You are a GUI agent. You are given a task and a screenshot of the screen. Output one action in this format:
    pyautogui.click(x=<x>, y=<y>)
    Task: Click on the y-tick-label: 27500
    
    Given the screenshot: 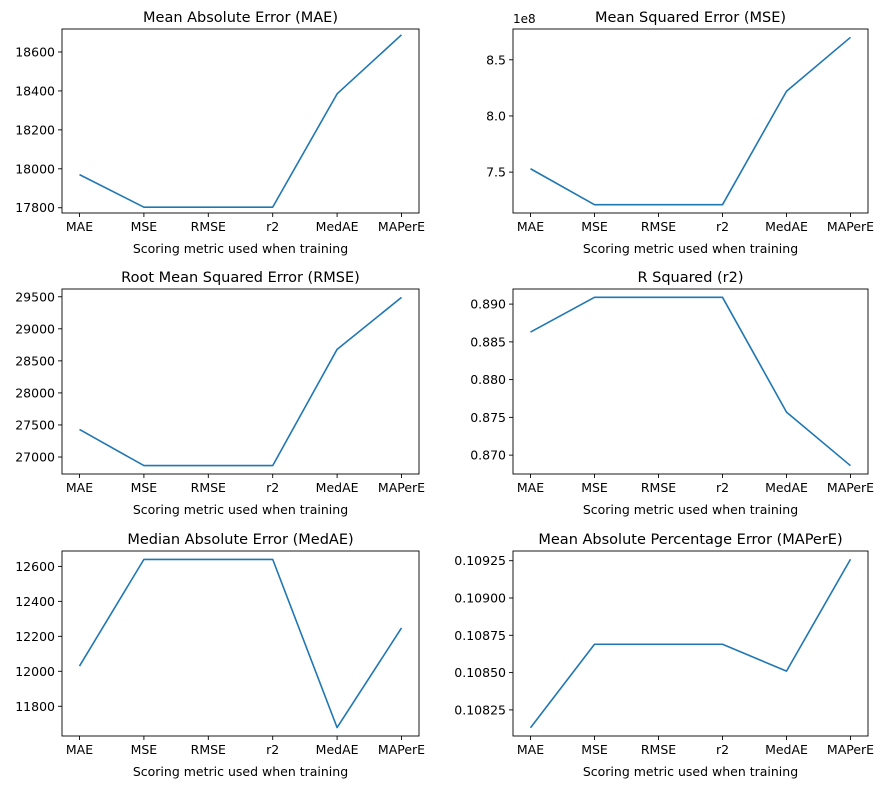 What is the action you would take?
    pyautogui.click(x=35, y=424)
    